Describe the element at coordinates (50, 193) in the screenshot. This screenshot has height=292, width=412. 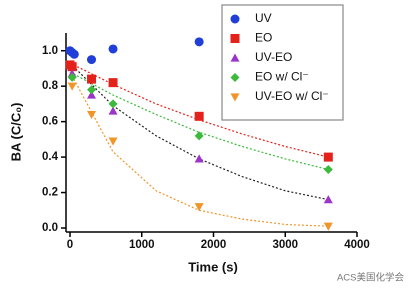
I see `y-tick-label: 0.2` at that location.